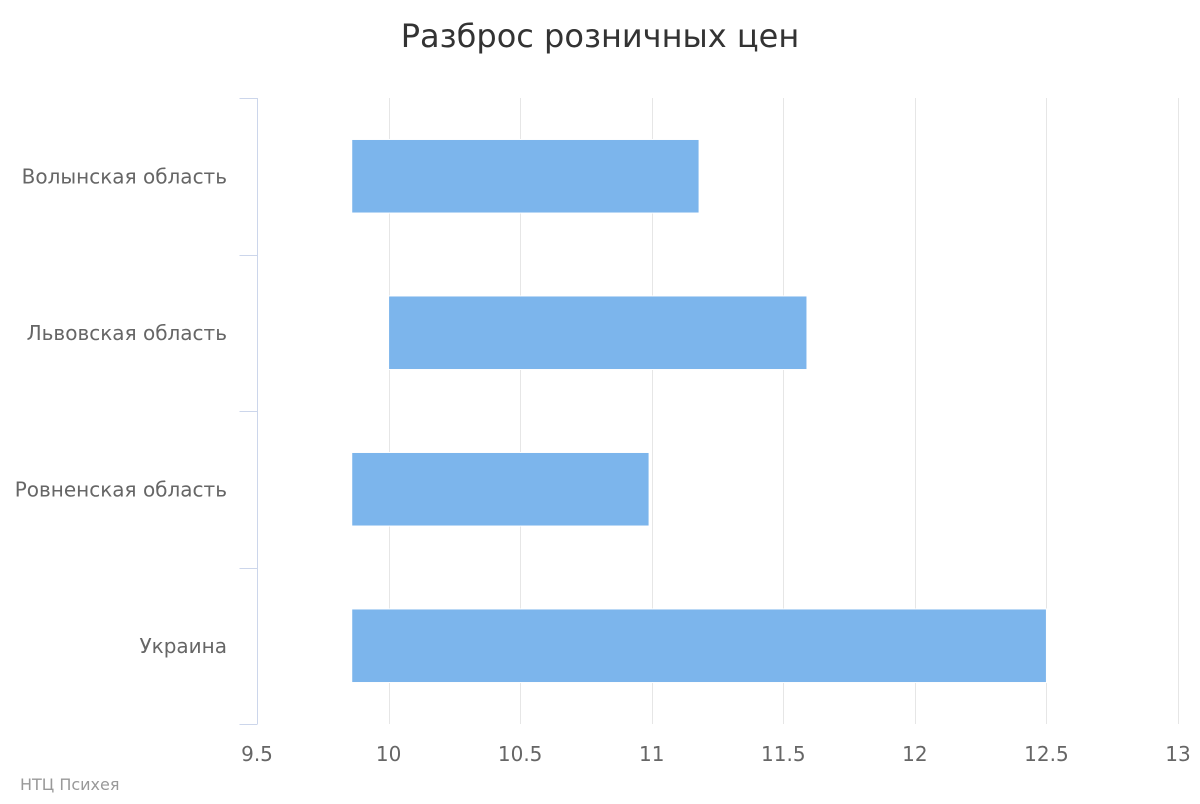 The height and width of the screenshot is (804, 1200). What do you see at coordinates (257, 754) in the screenshot?
I see `value-tick-label: 9.5` at bounding box center [257, 754].